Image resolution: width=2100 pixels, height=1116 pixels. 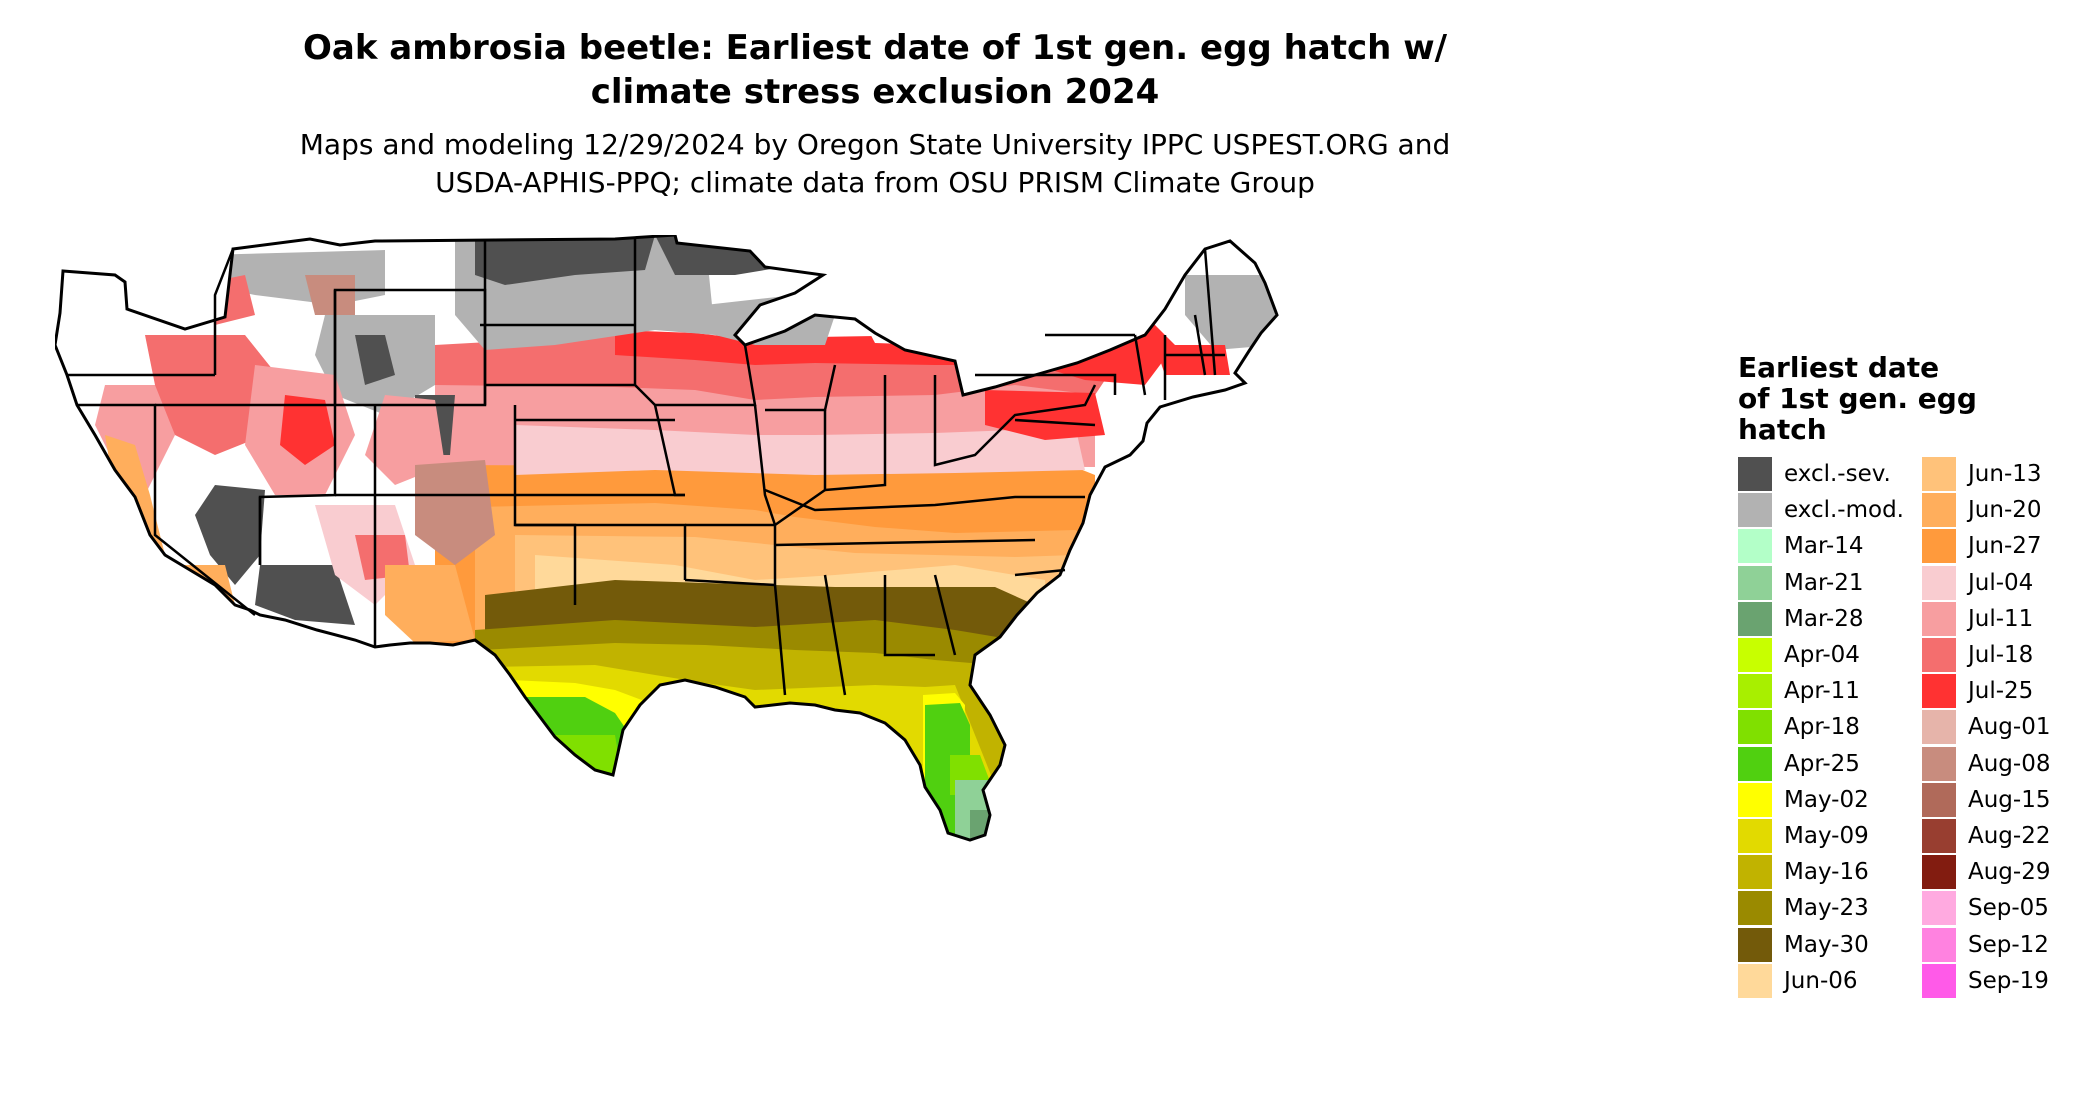 I want to click on legend-title-line-3: hatch, so click(x=1782, y=429).